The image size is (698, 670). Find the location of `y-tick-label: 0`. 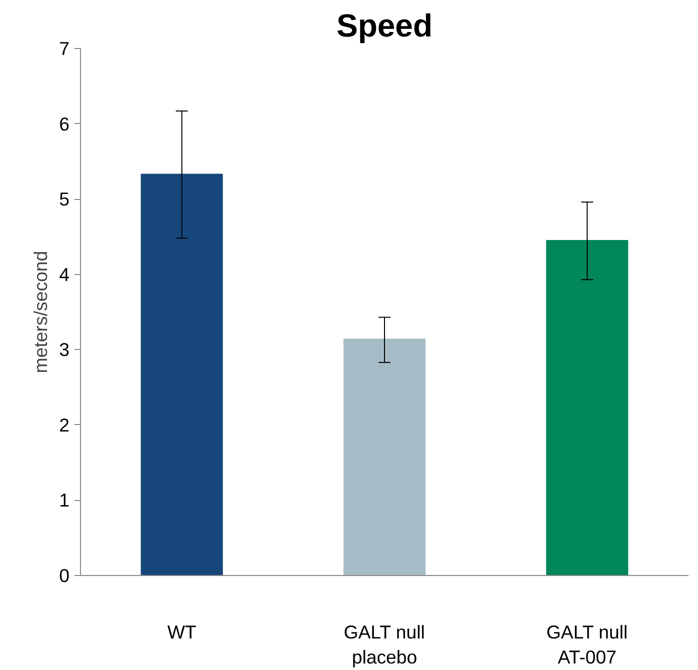

y-tick-label: 0 is located at coordinates (64, 575).